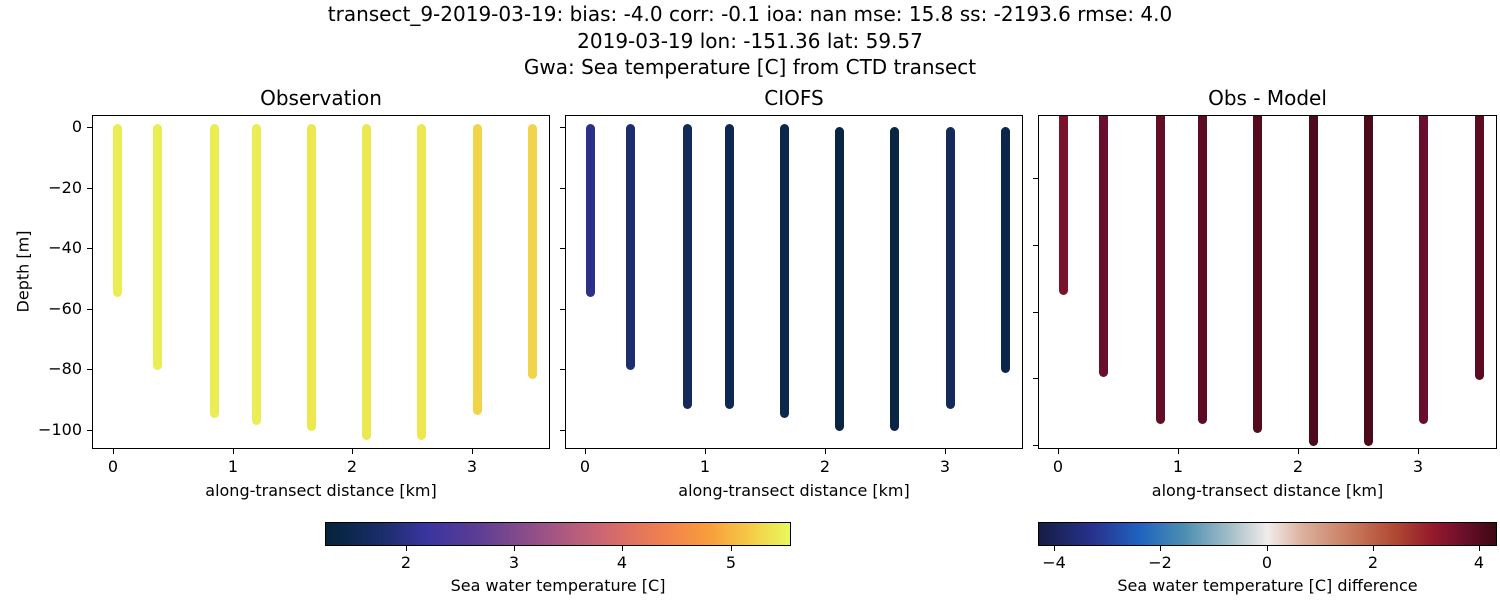  Describe the element at coordinates (65, 308) in the screenshot. I see `obs-ytick-label: −60` at that location.